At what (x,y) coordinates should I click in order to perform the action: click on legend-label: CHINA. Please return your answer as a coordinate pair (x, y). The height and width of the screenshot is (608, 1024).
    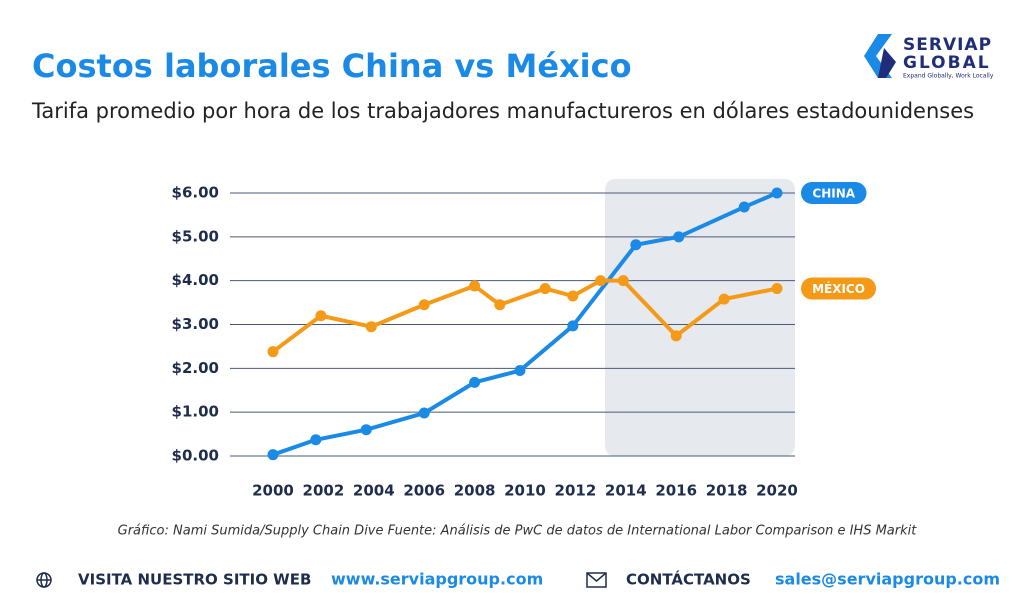
    Looking at the image, I should click on (833, 194).